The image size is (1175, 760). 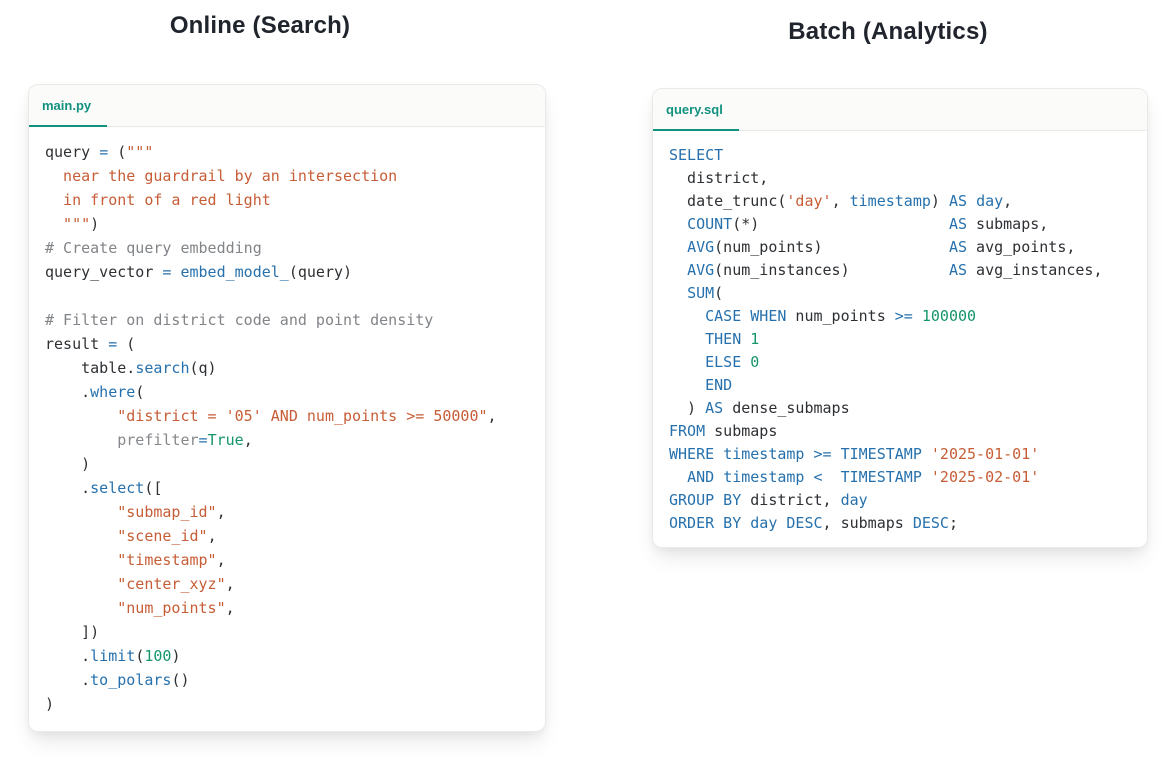 What do you see at coordinates (287, 106) in the screenshot?
I see `python-card-tab-bar: main.py` at bounding box center [287, 106].